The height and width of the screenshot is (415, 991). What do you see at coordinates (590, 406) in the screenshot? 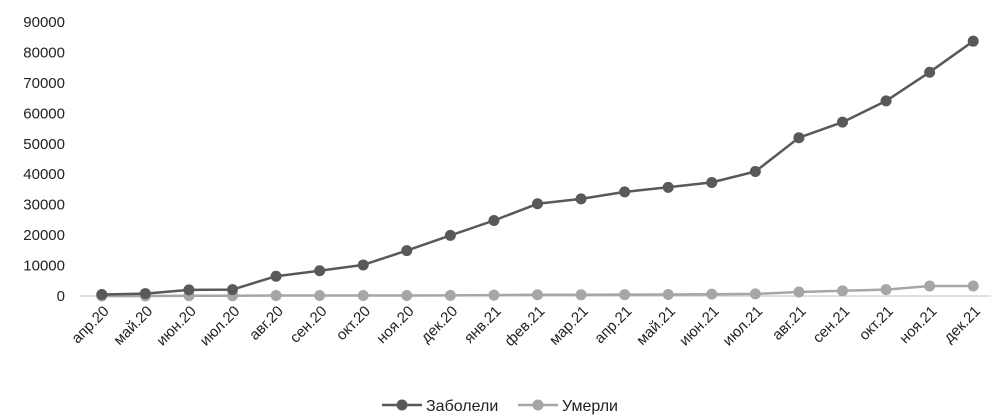
I see `legend-label: Умерли` at bounding box center [590, 406].